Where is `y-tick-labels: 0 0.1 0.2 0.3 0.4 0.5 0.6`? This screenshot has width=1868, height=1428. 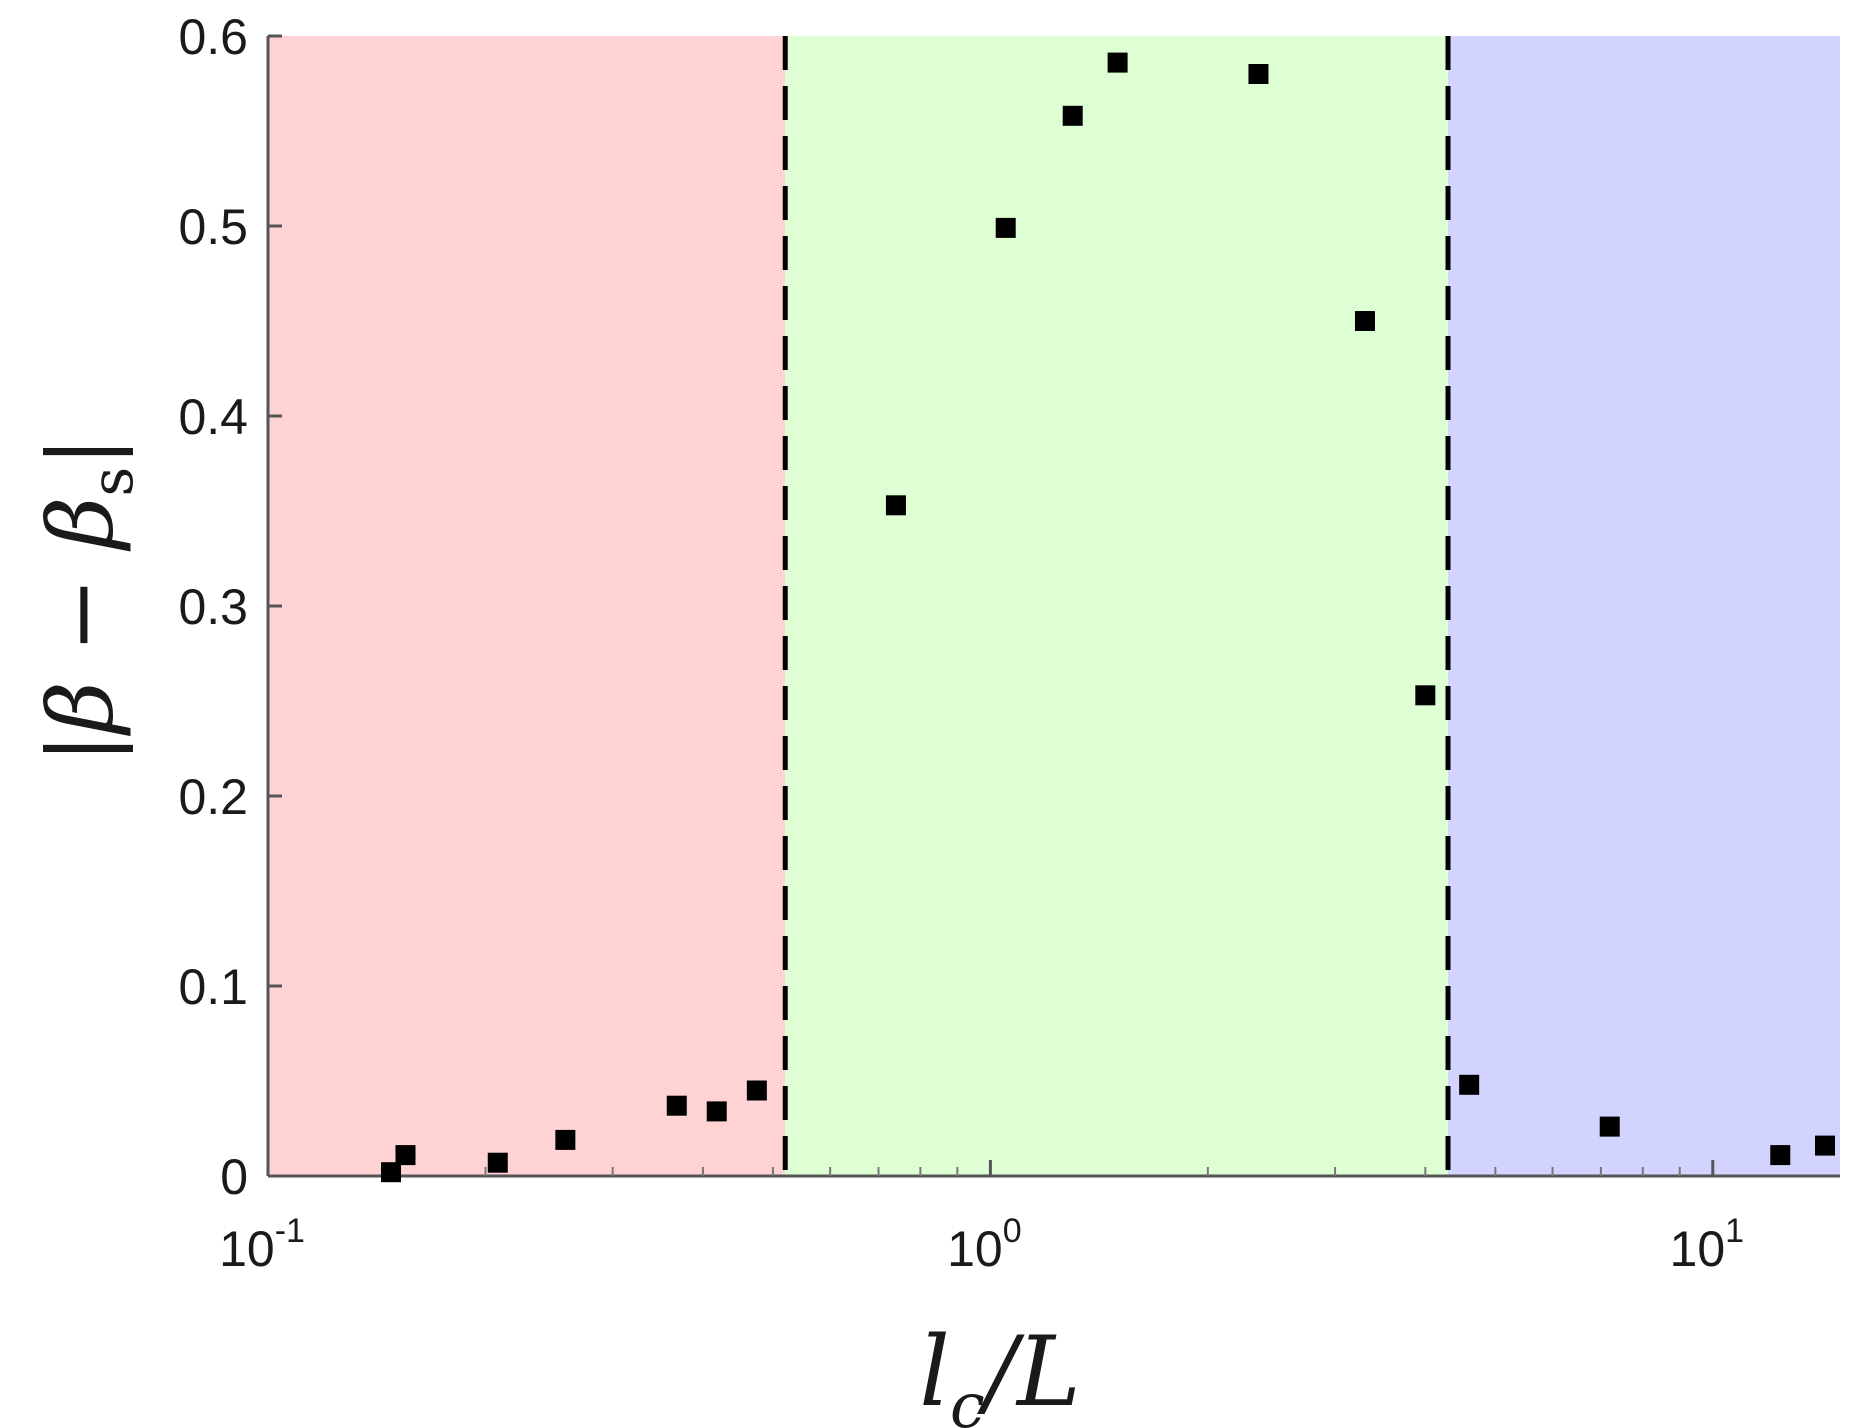
y-tick-labels: 0 0.1 0.2 0.3 0.4 0.5 0.6 is located at coordinates (213, 607).